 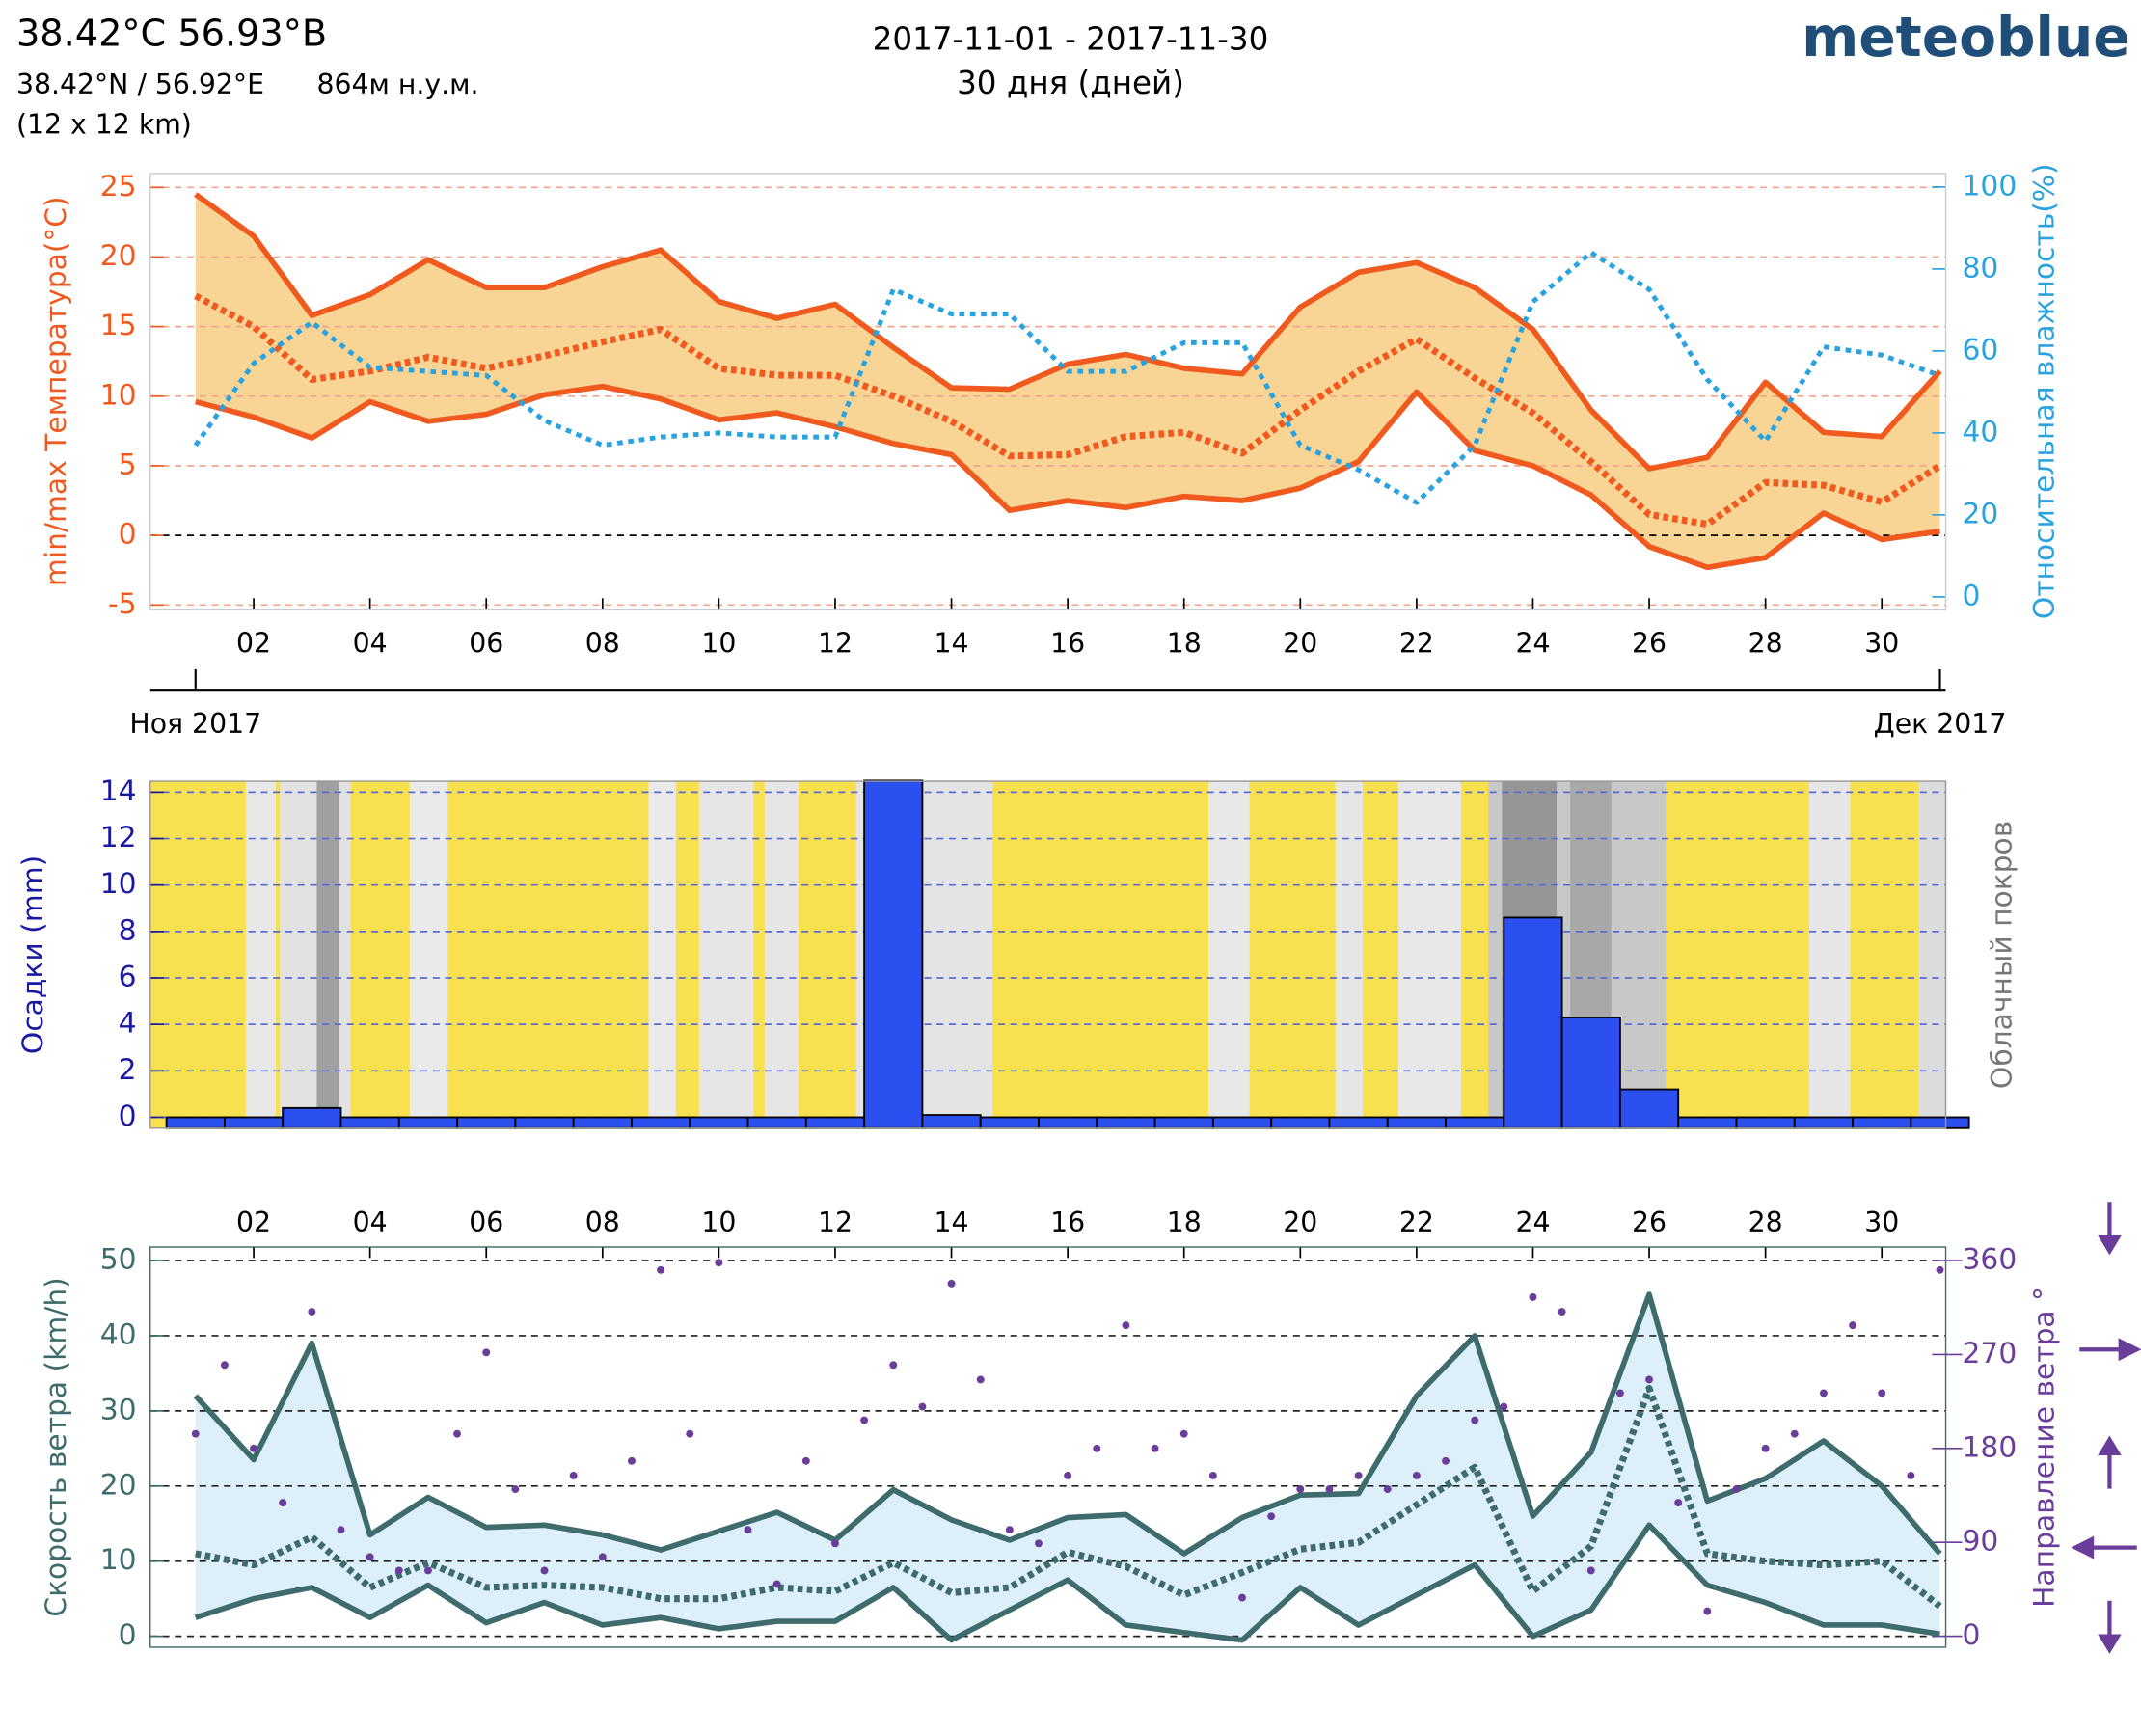 What do you see at coordinates (128, 464) in the screenshot?
I see `y-tick-label: 5` at bounding box center [128, 464].